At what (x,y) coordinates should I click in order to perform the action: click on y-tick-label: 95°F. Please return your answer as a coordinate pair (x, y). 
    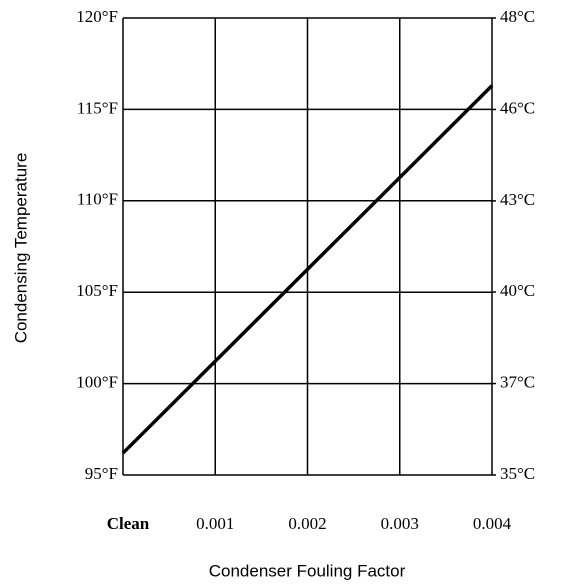
    Looking at the image, I should click on (101, 473).